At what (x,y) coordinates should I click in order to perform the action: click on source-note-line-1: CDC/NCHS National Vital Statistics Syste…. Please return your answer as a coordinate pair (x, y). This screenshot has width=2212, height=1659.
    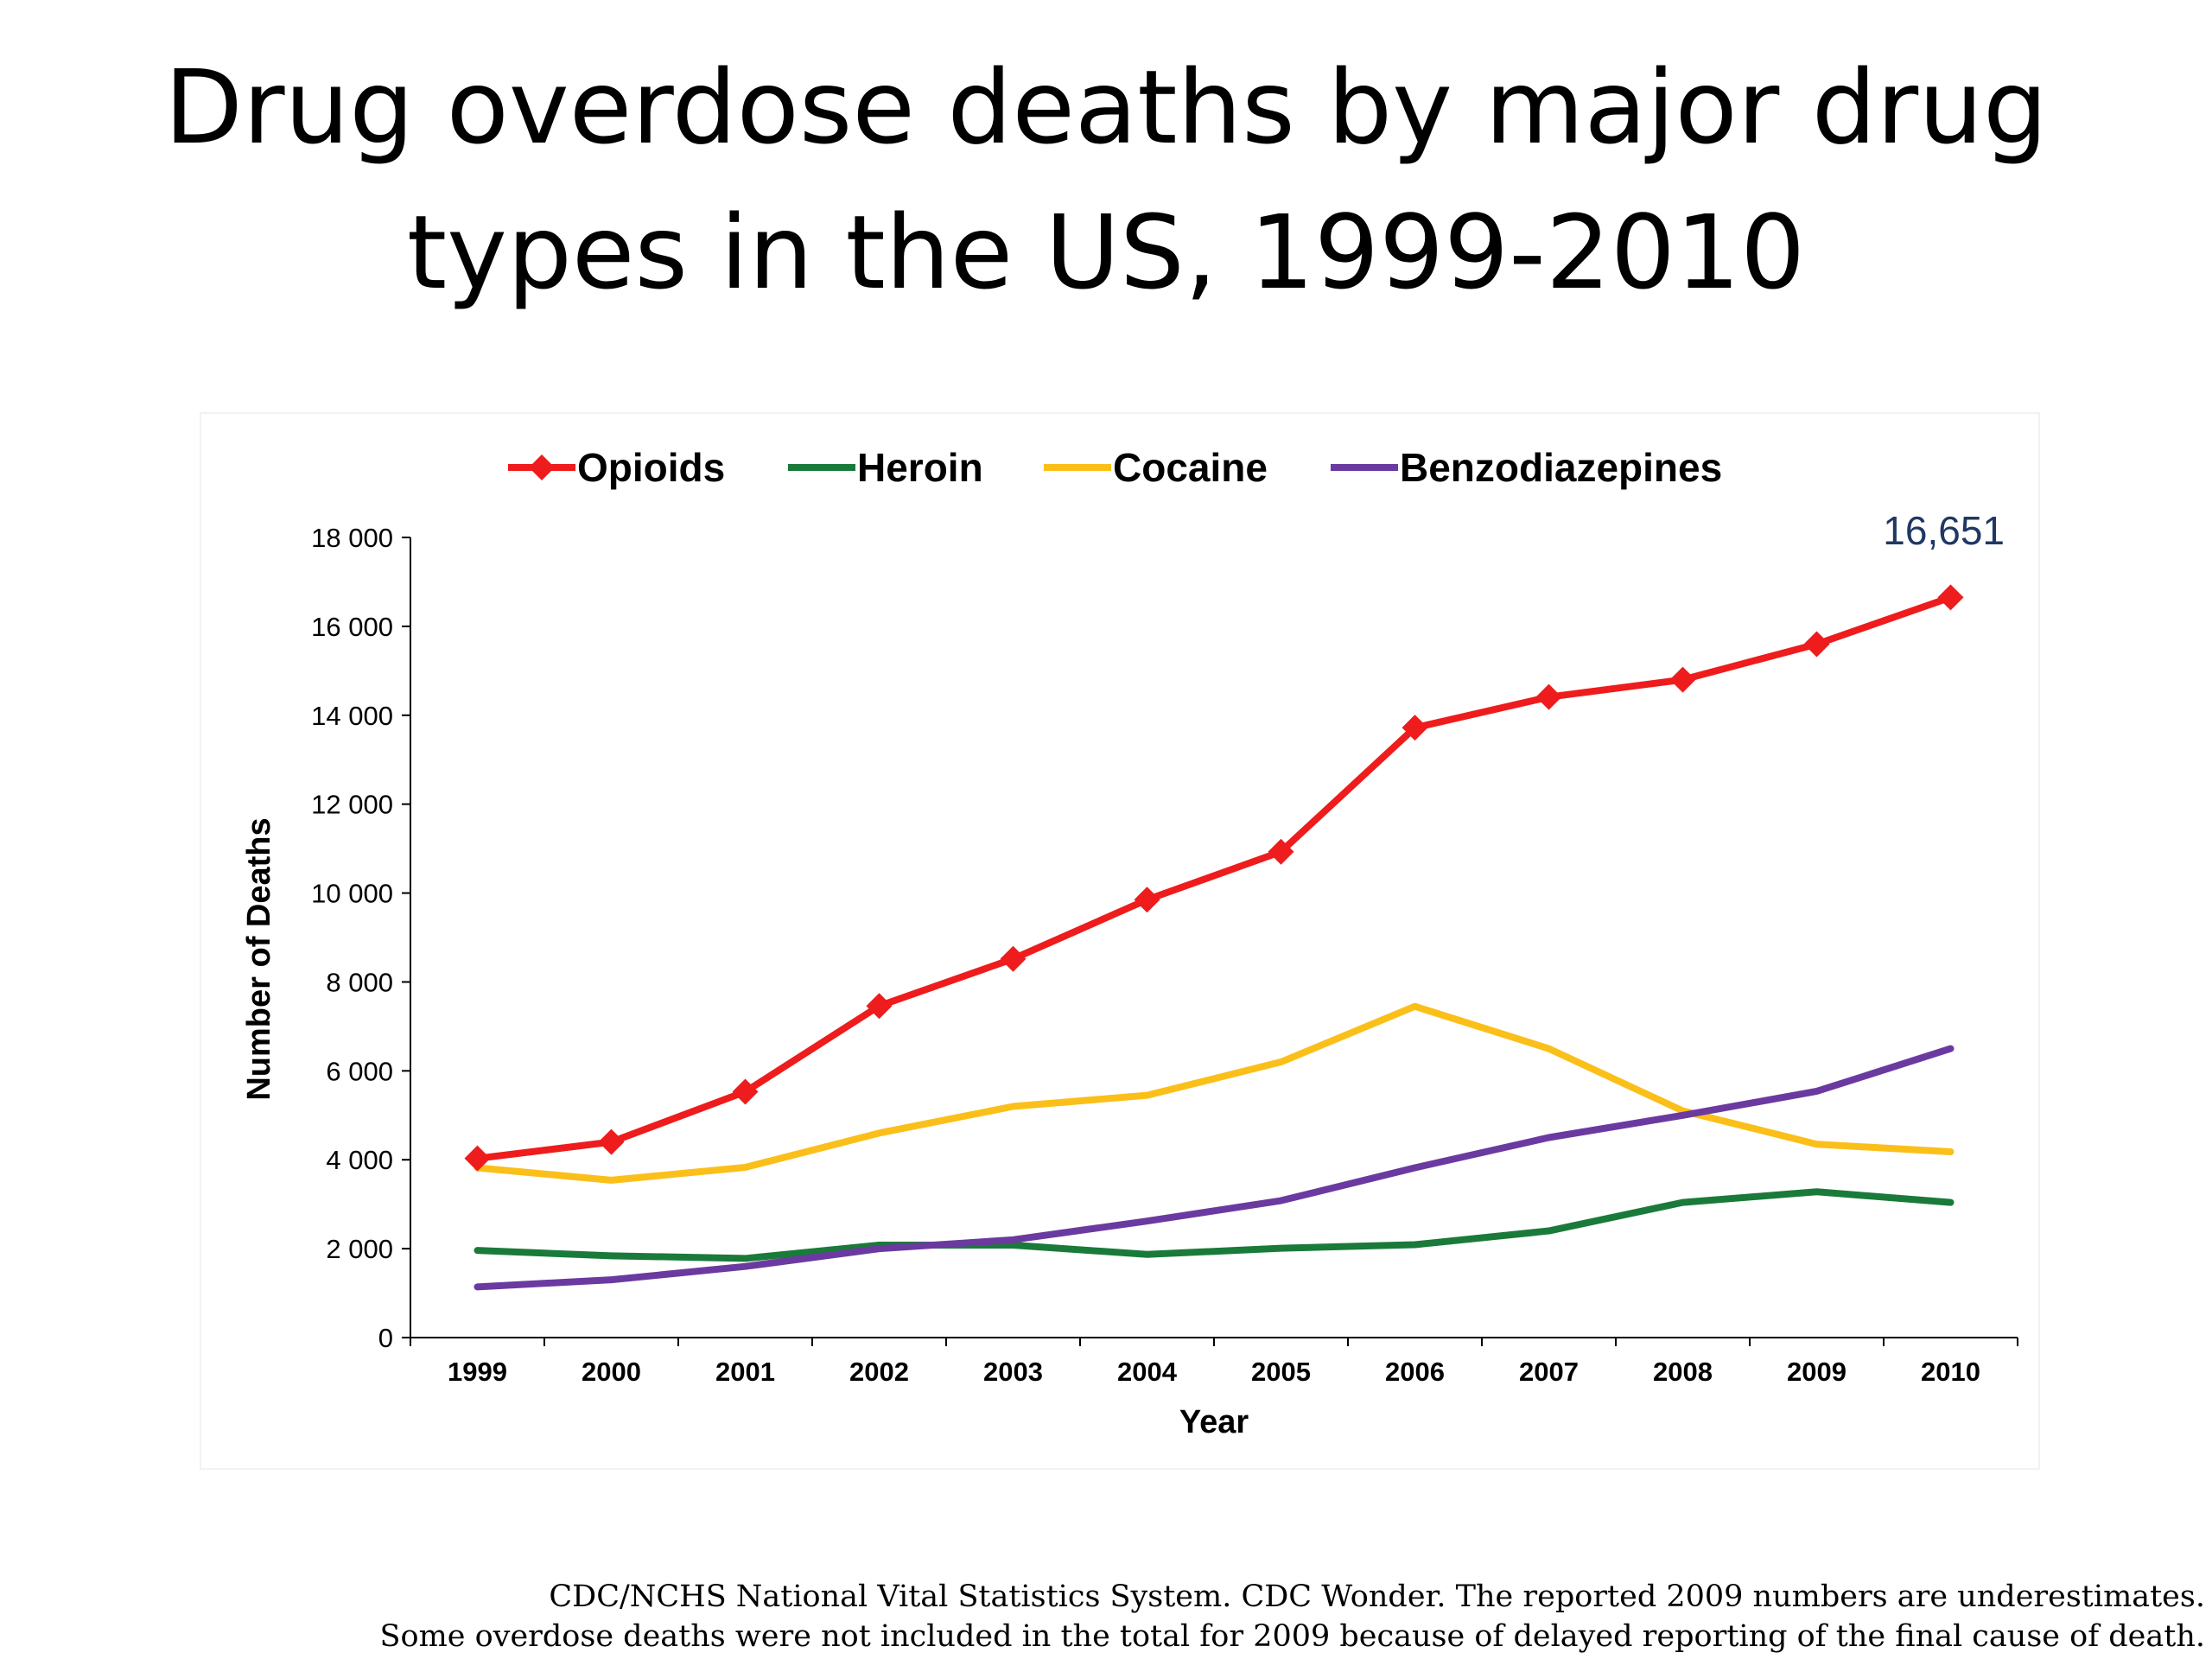
    Looking at the image, I should click on (1377, 1597).